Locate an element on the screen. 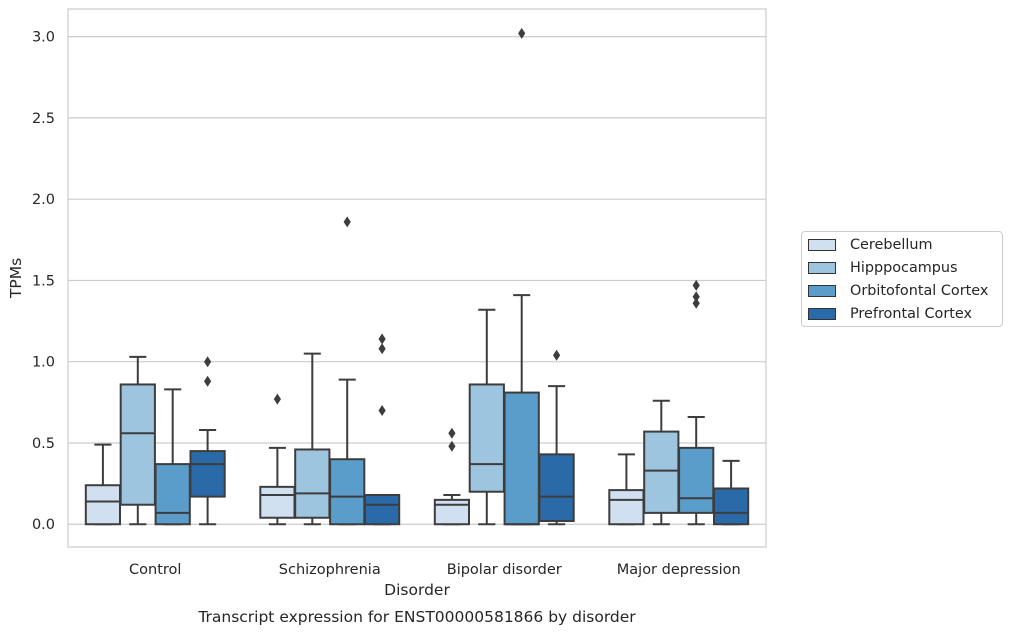 The image size is (1014, 634). box-prefrontal-cortex-schizophrenia is located at coordinates (382, 429).